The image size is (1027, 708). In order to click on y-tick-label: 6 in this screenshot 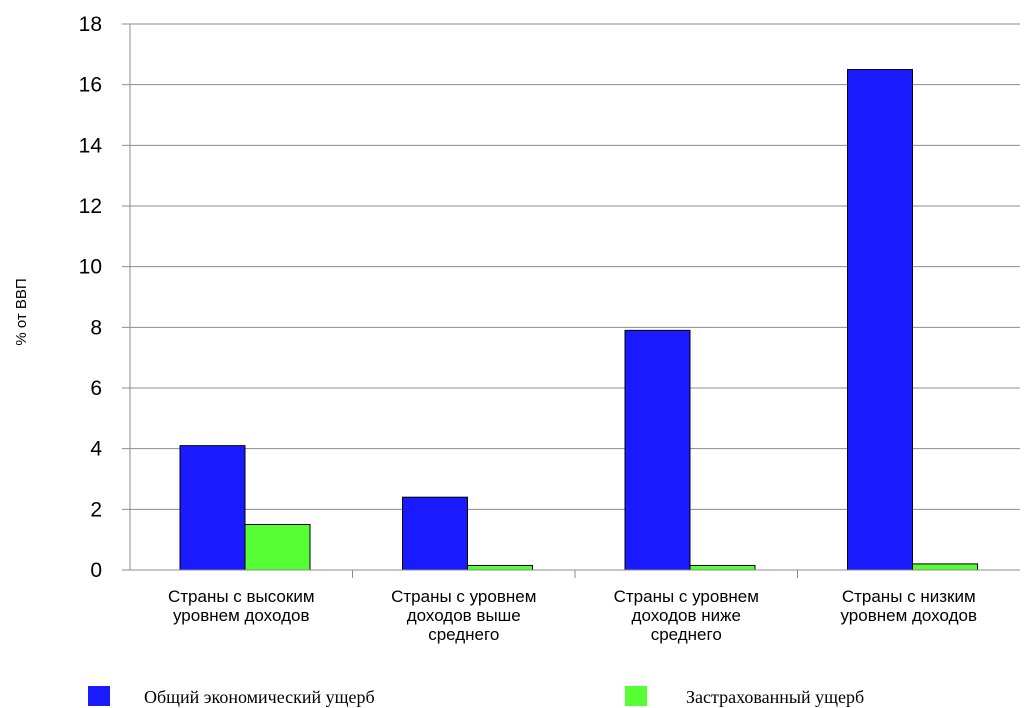, I will do `click(96, 388)`.